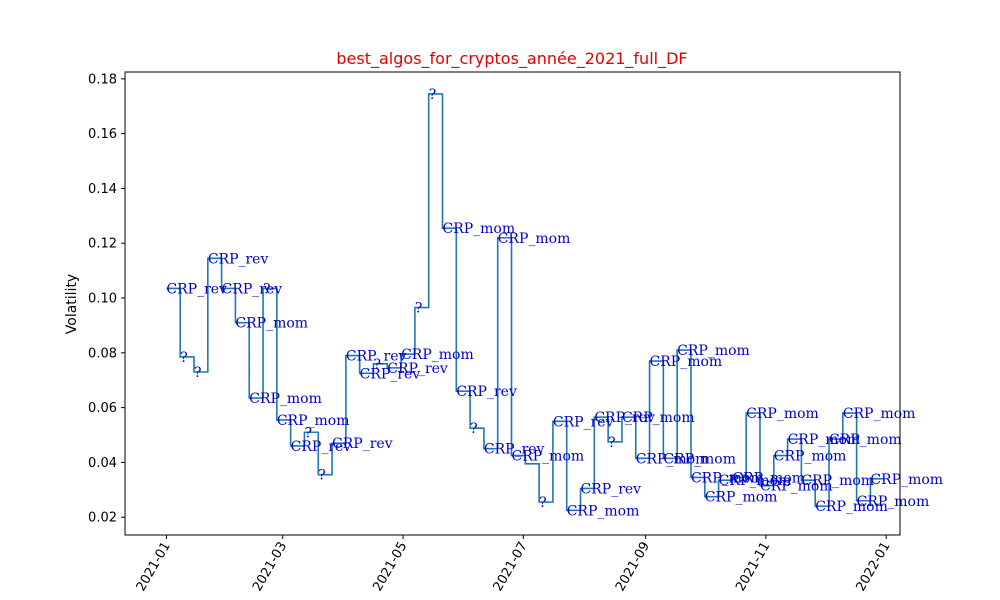 The height and width of the screenshot is (600, 1000). What do you see at coordinates (511, 567) in the screenshot?
I see `x-tick-label: 2021-07` at bounding box center [511, 567].